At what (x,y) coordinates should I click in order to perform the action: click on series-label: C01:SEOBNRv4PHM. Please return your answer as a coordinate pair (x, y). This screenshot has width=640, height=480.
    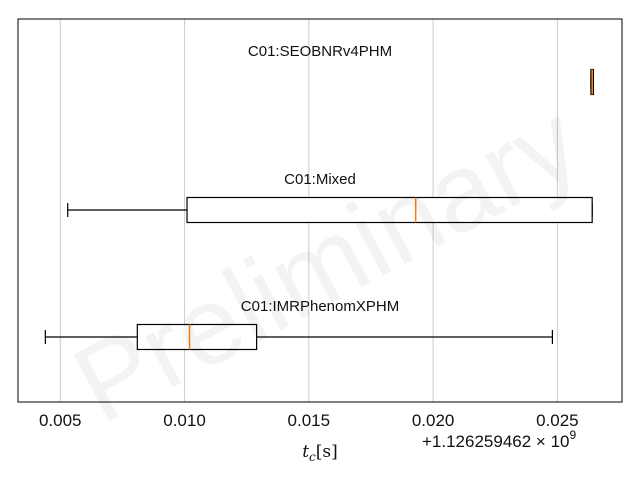
    Looking at the image, I should click on (320, 51).